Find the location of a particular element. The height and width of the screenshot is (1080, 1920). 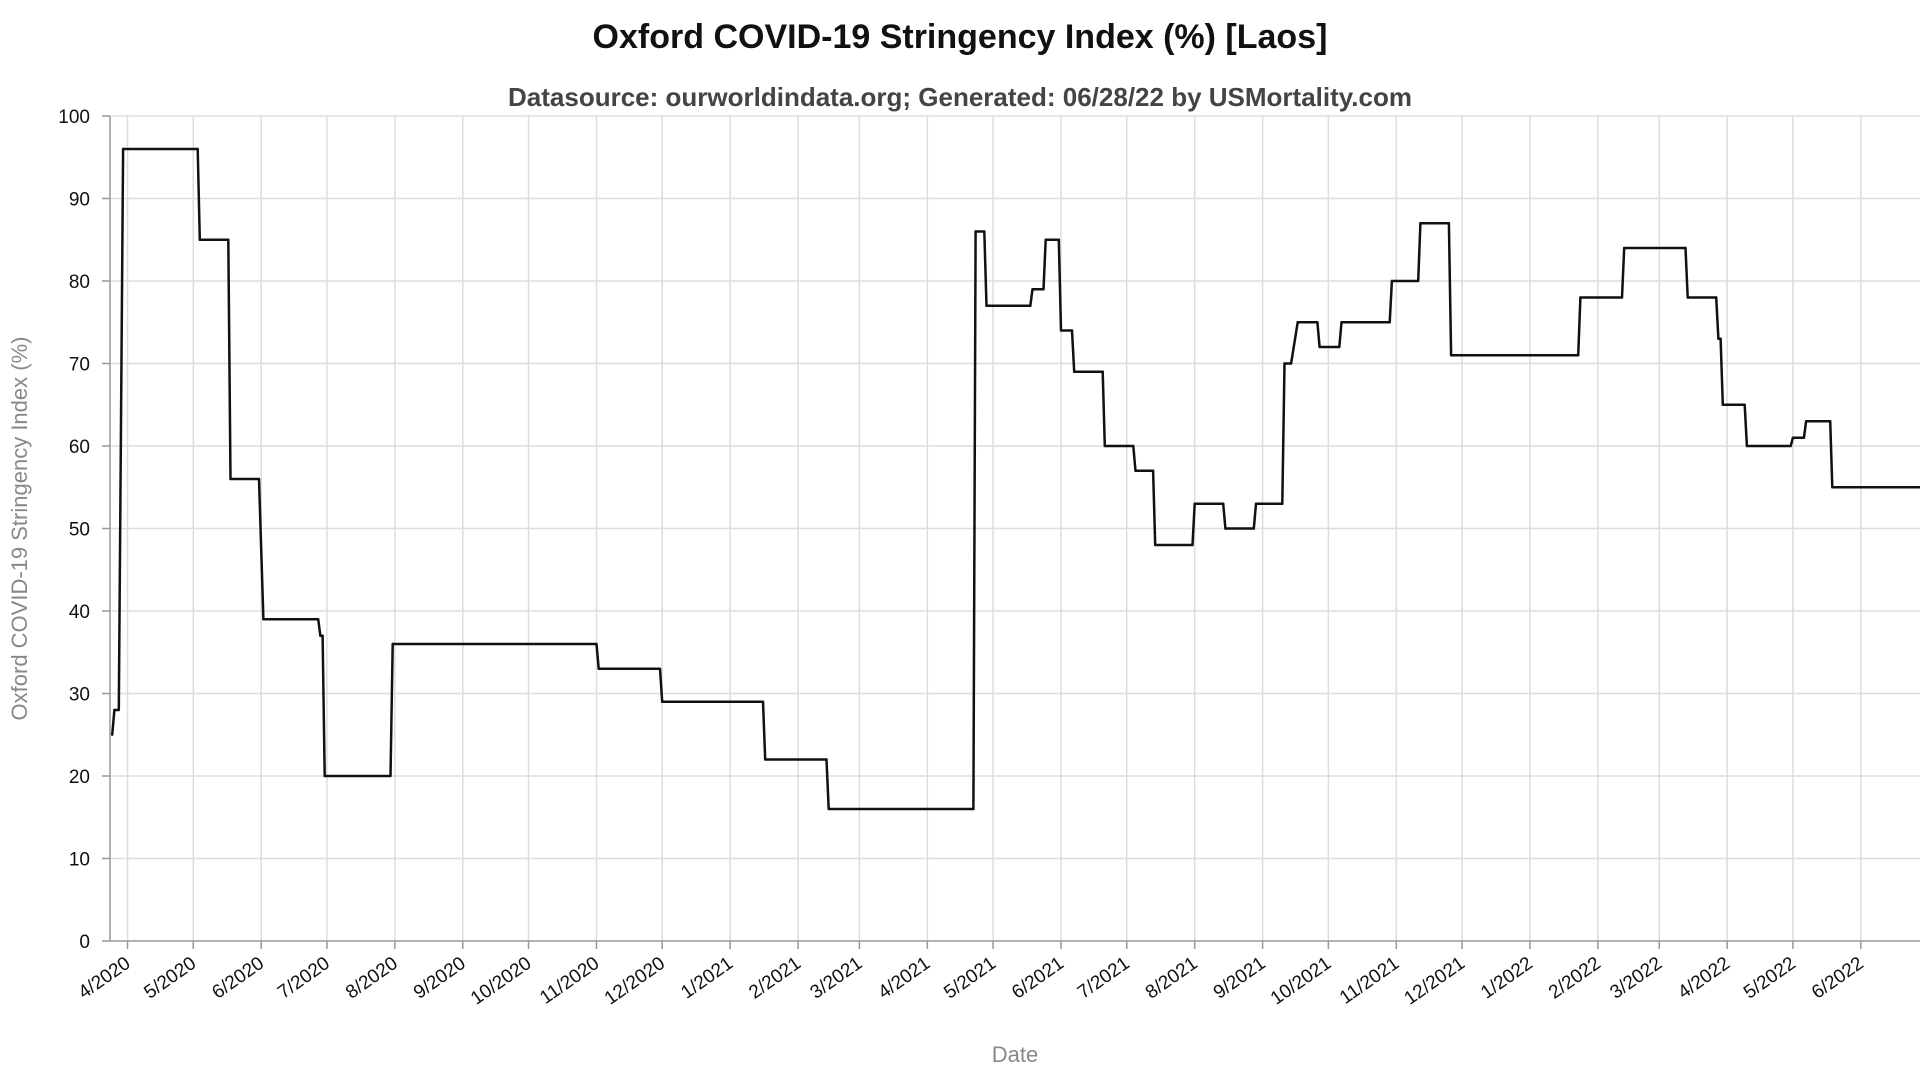

x-tick-label: 5/2020 is located at coordinates (170, 978).